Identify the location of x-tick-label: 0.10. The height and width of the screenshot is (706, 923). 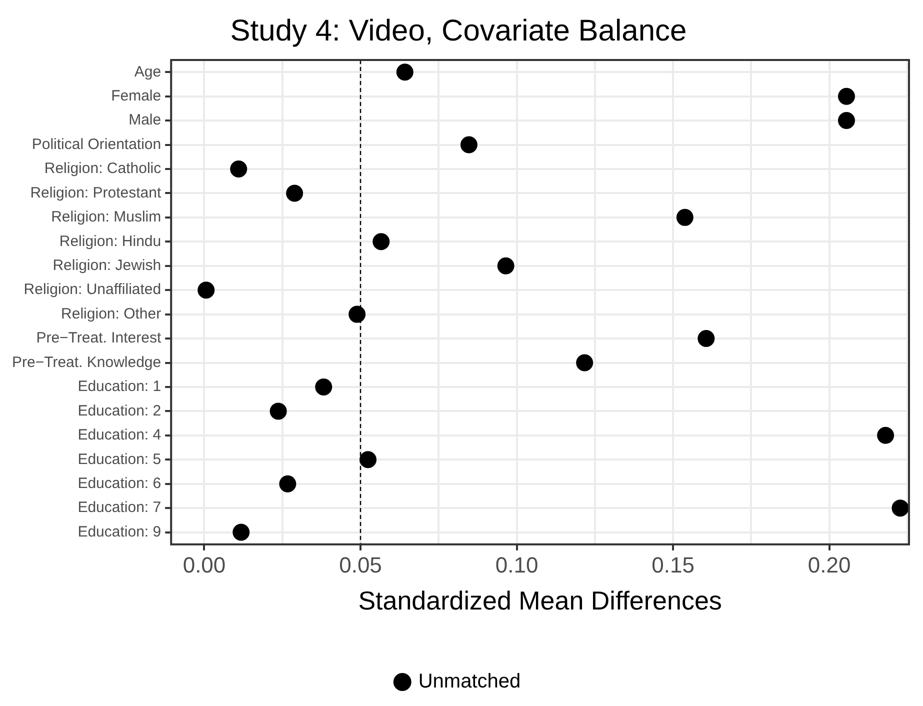
(516, 565).